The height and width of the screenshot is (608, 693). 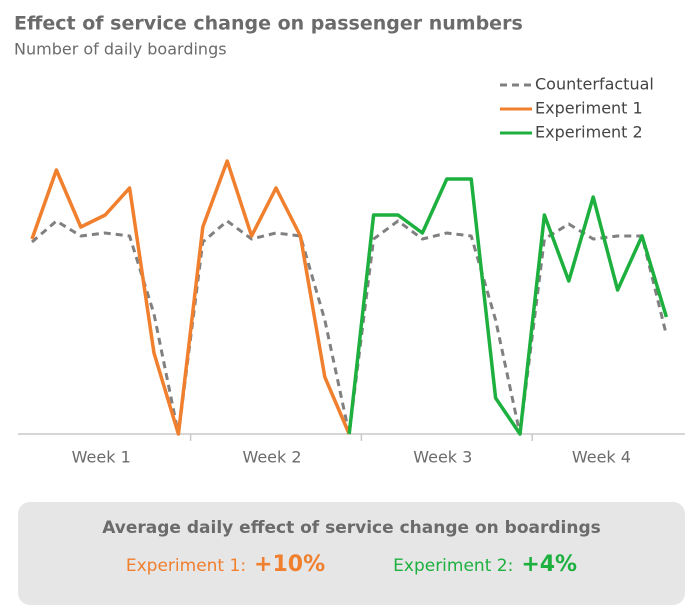 I want to click on x-group-label: Week 2, so click(x=271, y=457).